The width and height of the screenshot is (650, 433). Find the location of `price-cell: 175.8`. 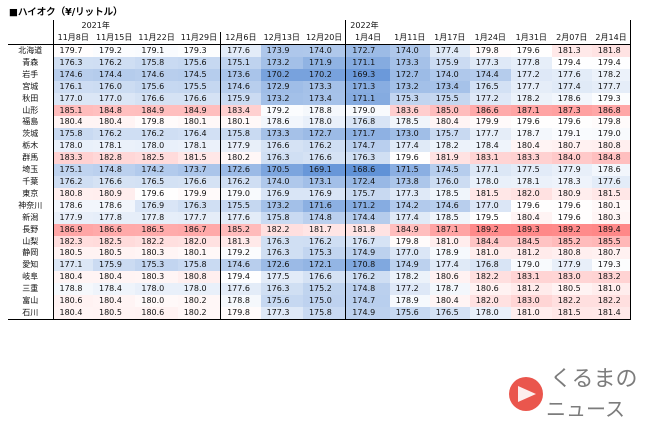

price-cell: 175.8 is located at coordinates (281, 217).